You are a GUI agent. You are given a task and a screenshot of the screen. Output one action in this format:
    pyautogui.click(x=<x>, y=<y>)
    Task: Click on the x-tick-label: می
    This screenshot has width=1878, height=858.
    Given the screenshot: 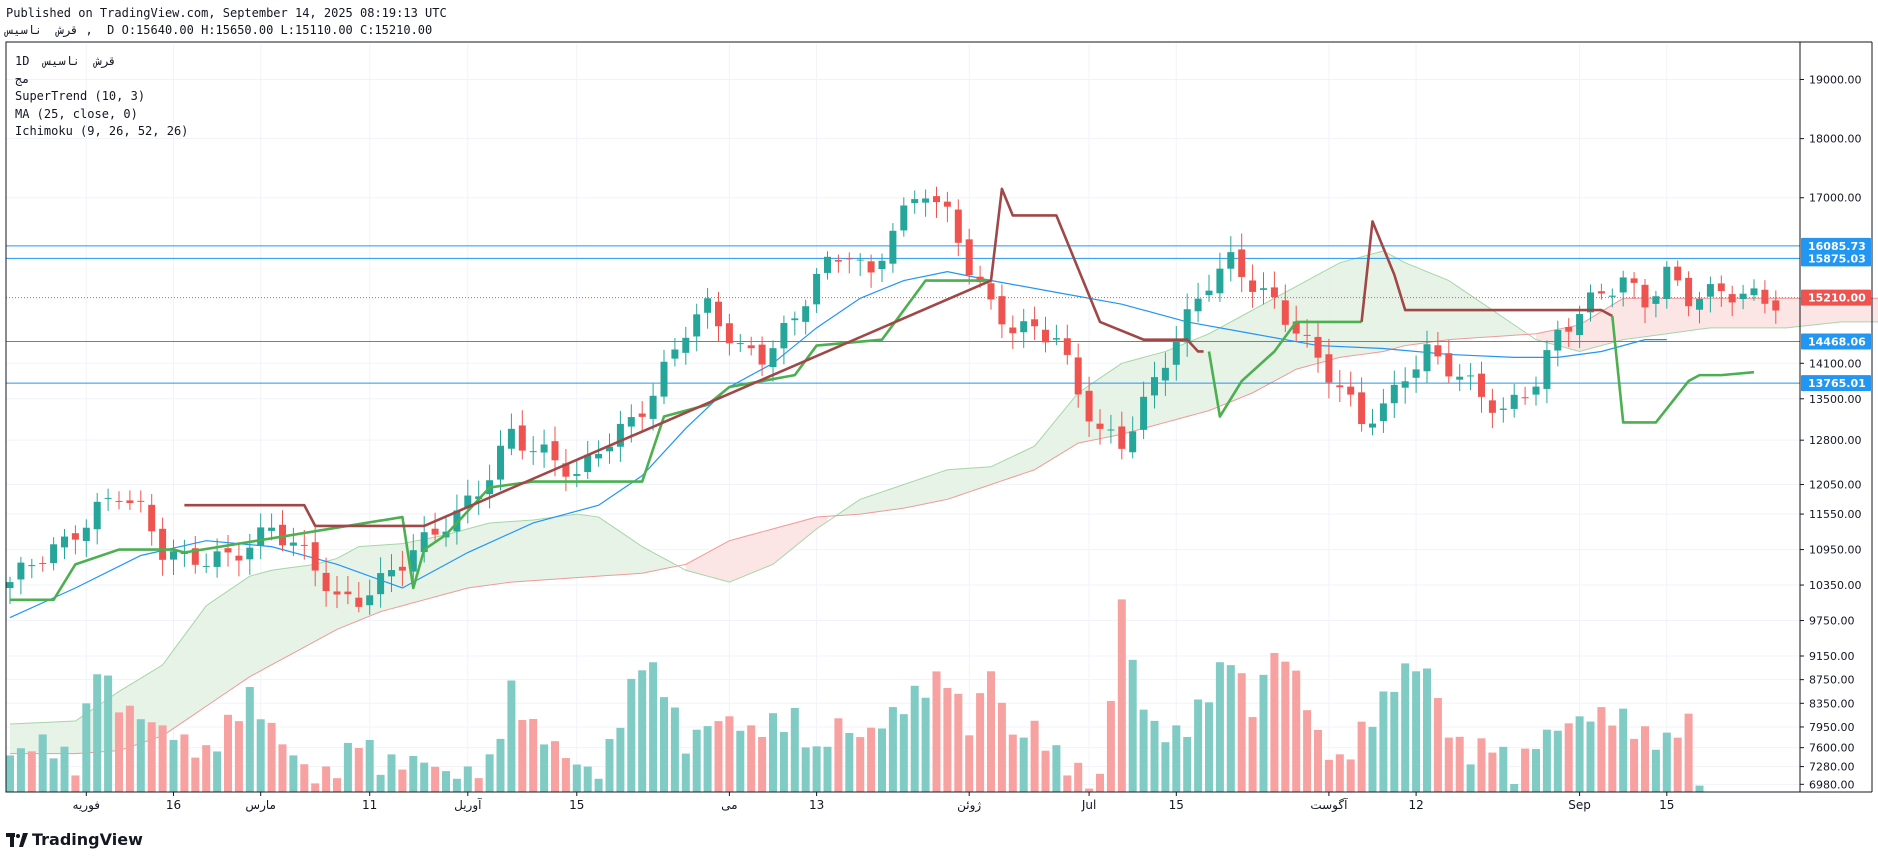 What is the action you would take?
    pyautogui.click(x=729, y=805)
    